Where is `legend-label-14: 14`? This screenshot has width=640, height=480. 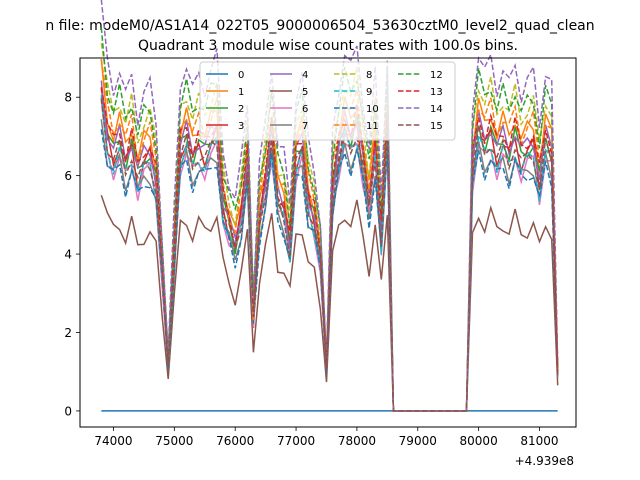
legend-label-14: 14 is located at coordinates (436, 109).